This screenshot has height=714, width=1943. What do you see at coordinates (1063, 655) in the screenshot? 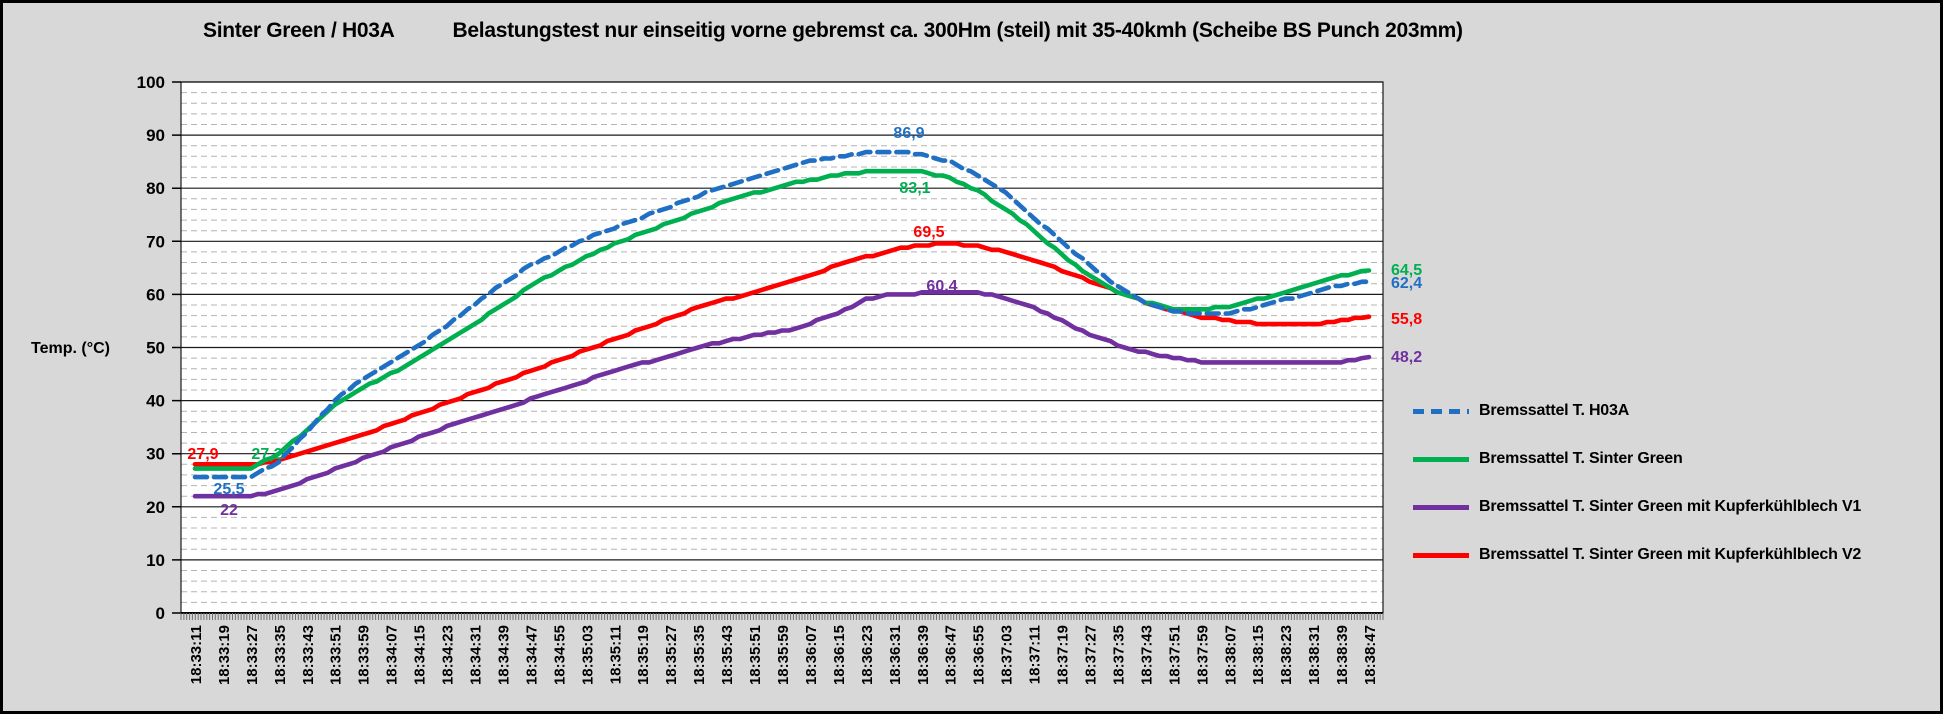
I see `x-axis-tick-label: 18:37:19` at bounding box center [1063, 655].